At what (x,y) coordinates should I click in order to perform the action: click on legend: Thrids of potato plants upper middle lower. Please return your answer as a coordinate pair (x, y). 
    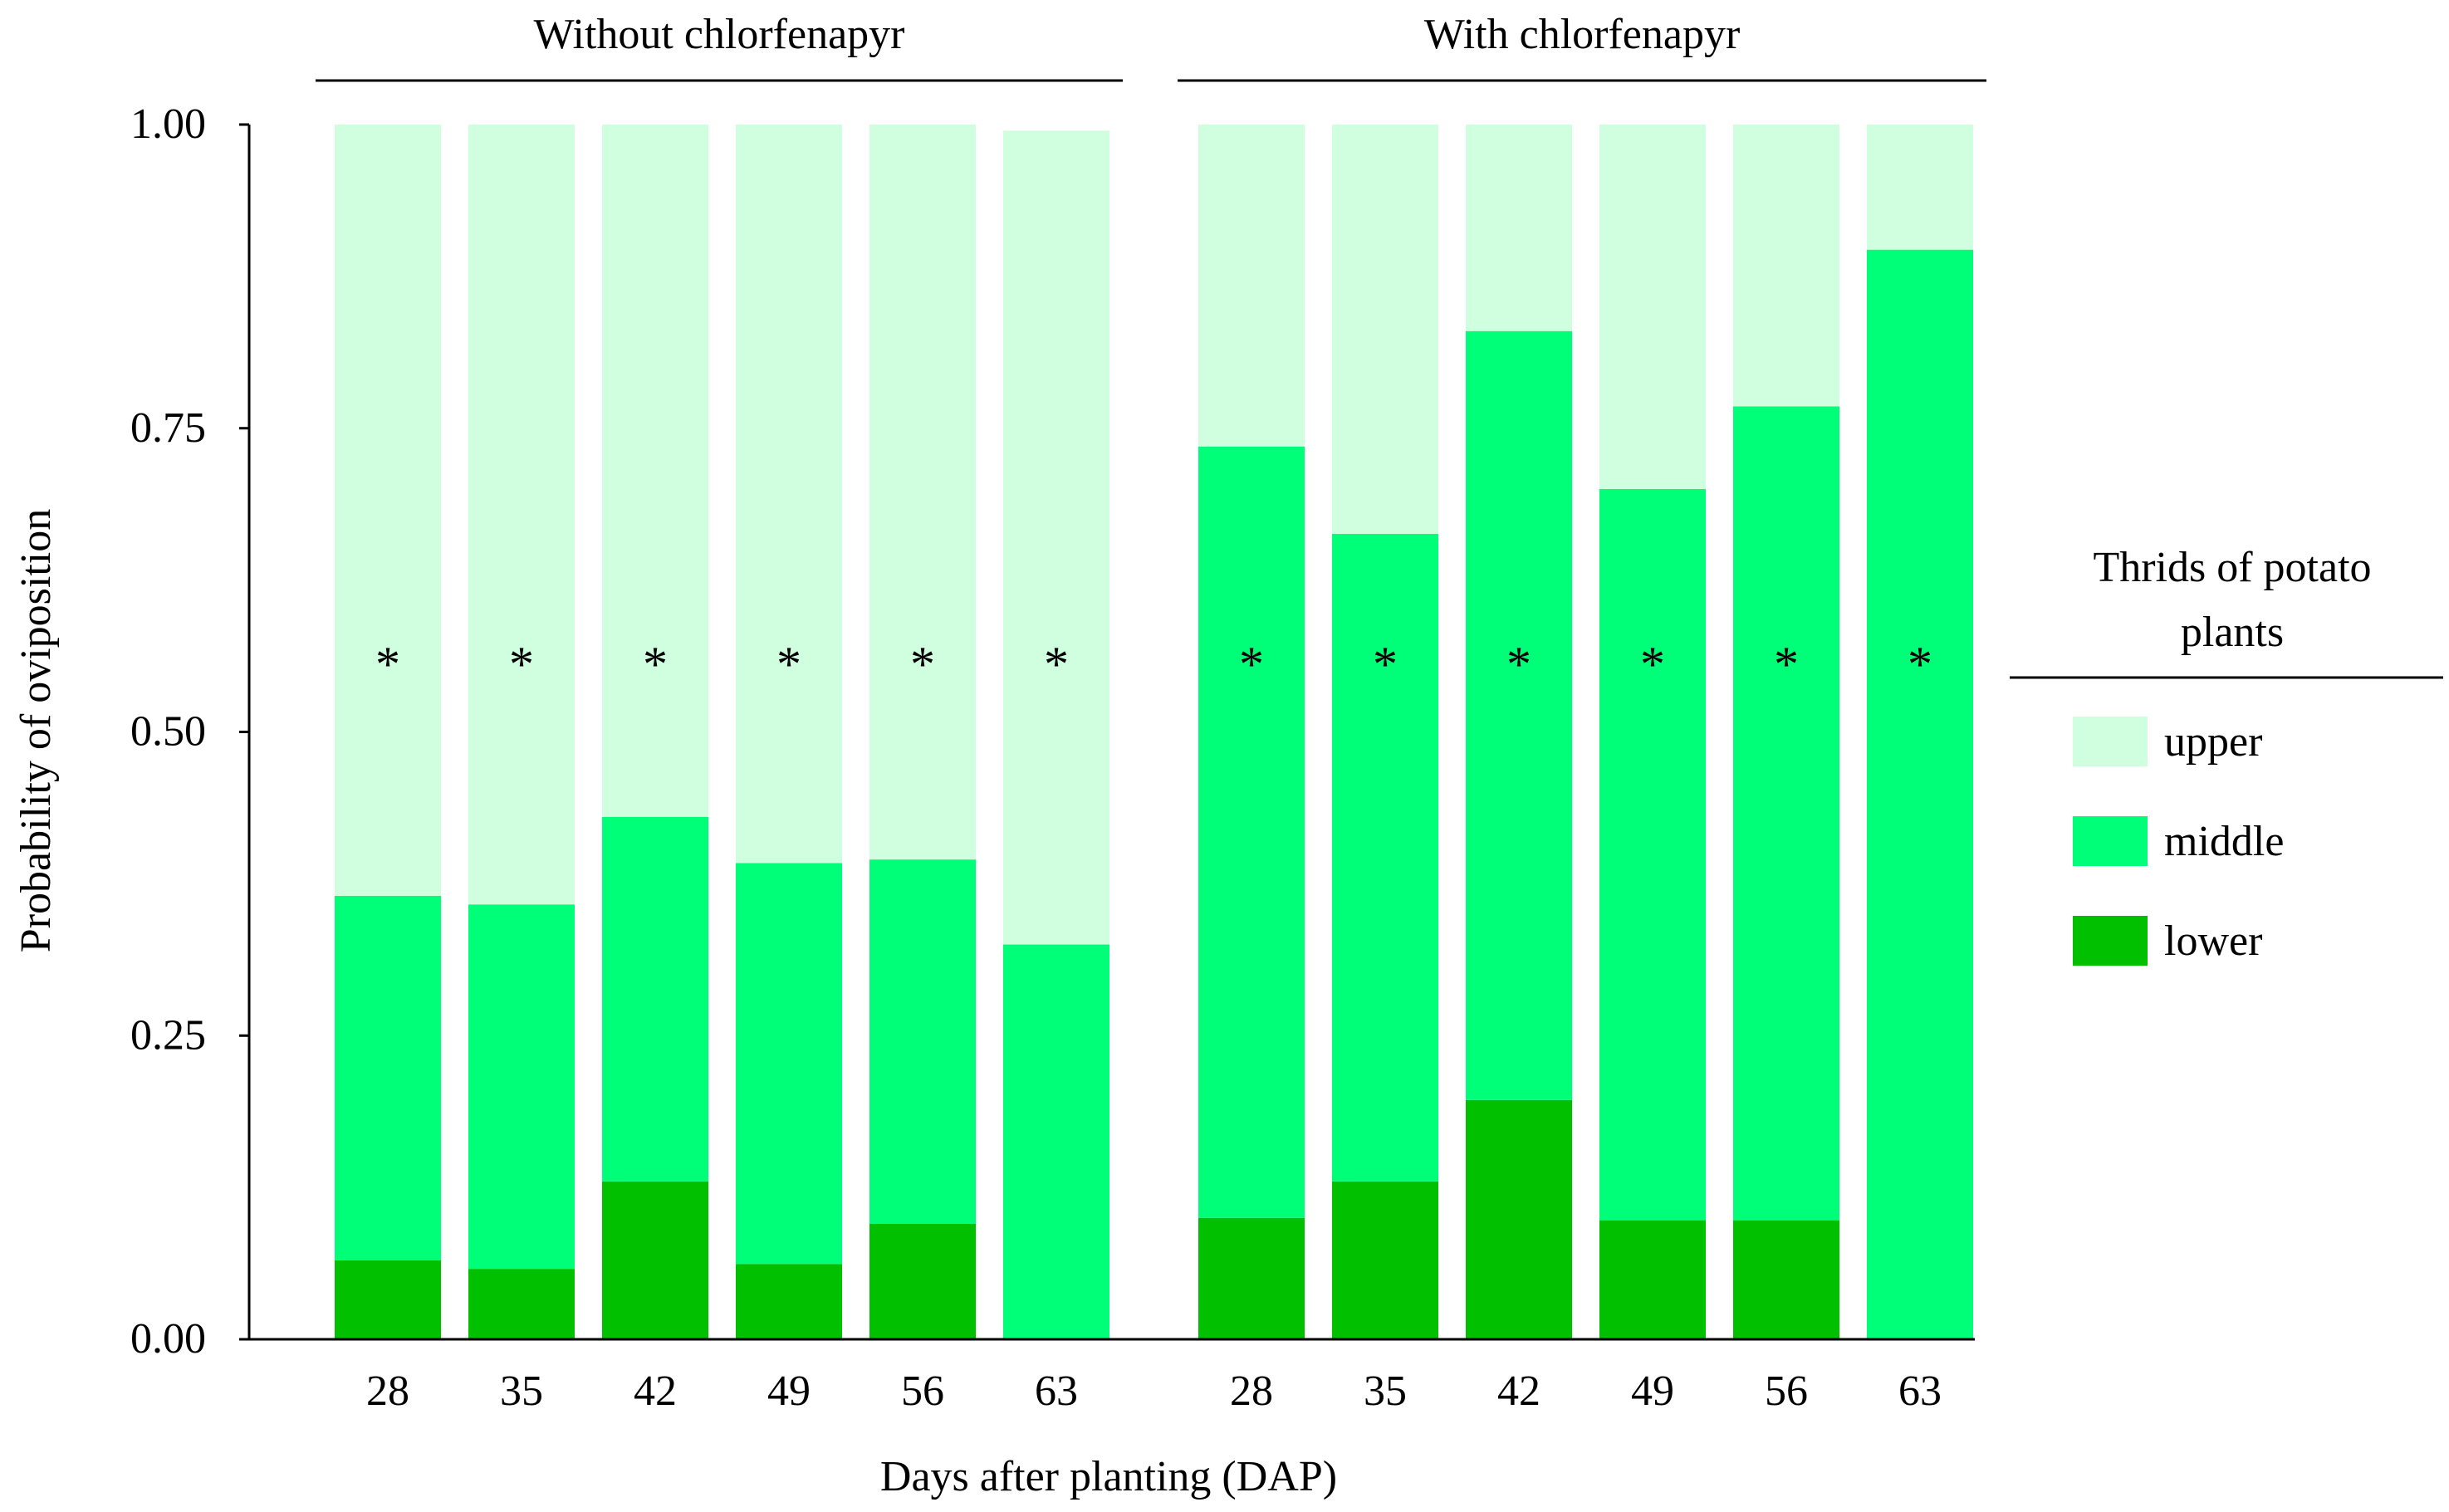
    Looking at the image, I should click on (2226, 755).